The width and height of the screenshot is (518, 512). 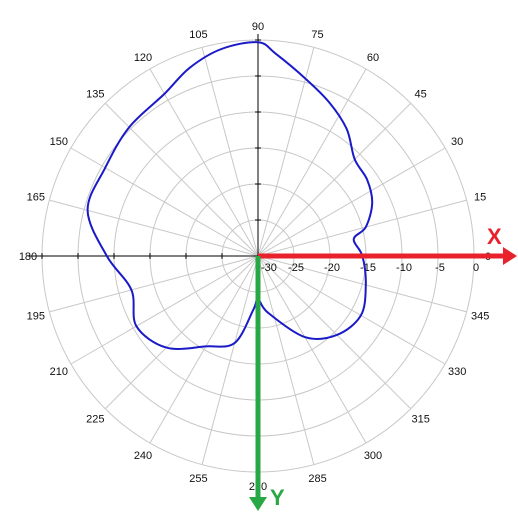 What do you see at coordinates (476, 268) in the screenshot?
I see `radial-tick-label: 0` at bounding box center [476, 268].